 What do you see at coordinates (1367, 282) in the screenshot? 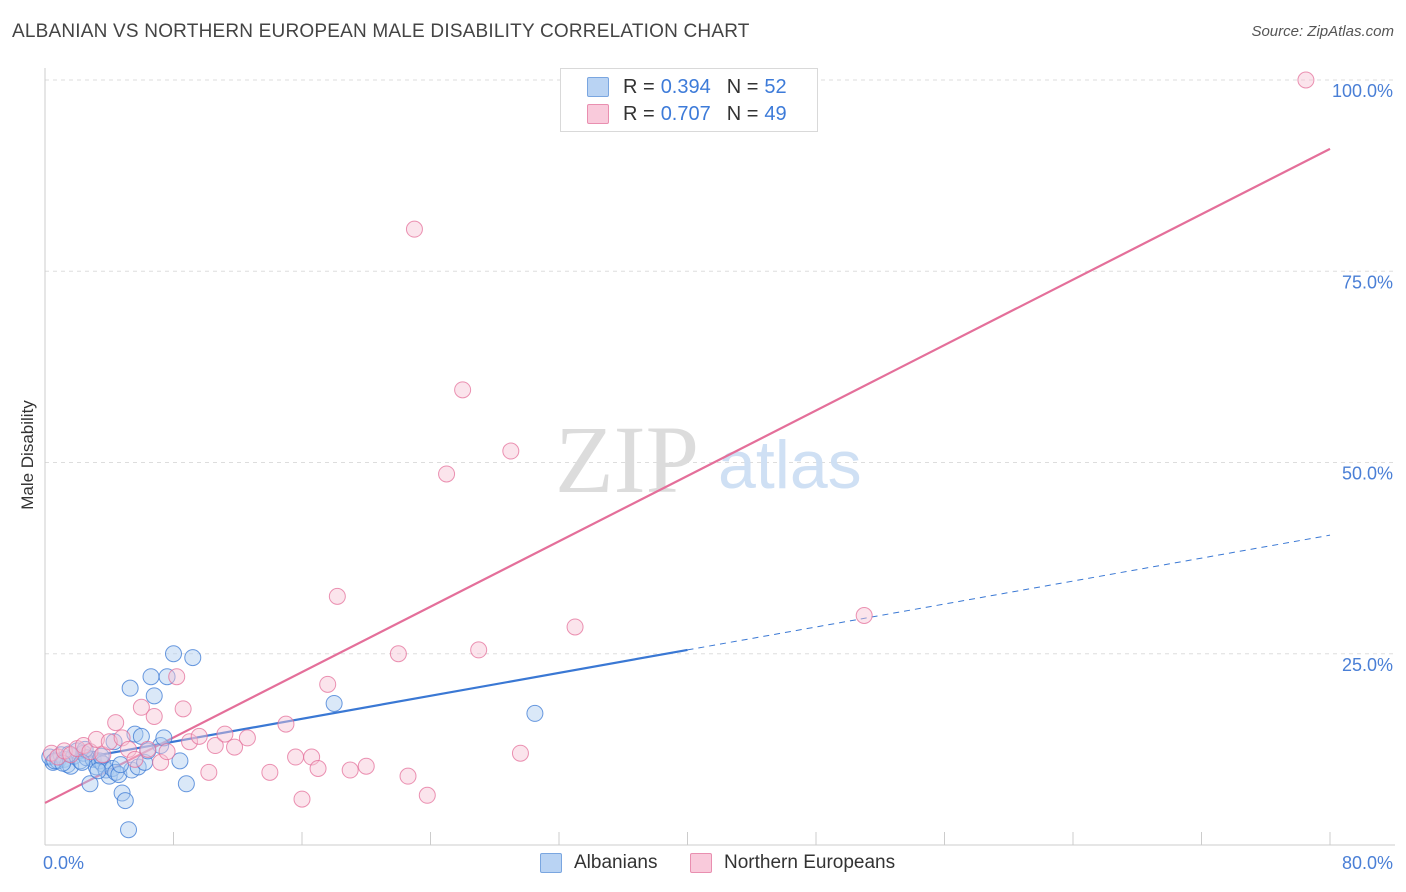
I see `y-tick-label: 75.0%` at bounding box center [1367, 282].